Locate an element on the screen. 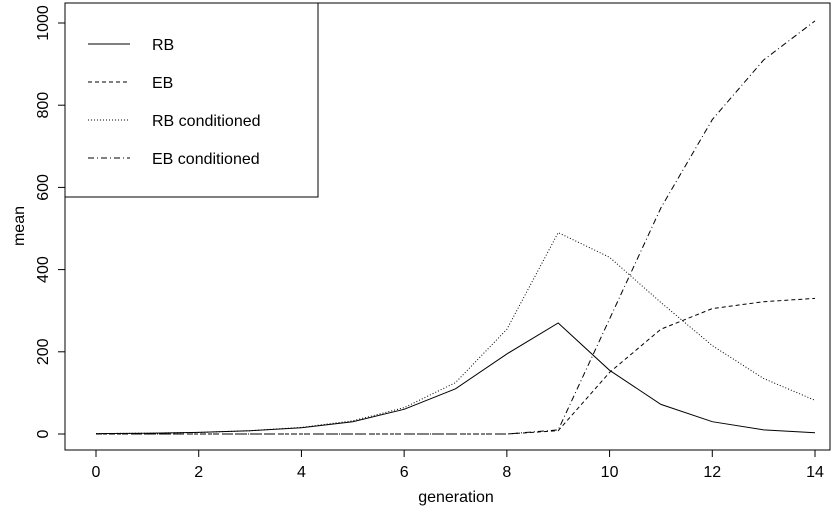 Image resolution: width=835 pixels, height=515 pixels. x-tick-label: 0 is located at coordinates (96, 472).